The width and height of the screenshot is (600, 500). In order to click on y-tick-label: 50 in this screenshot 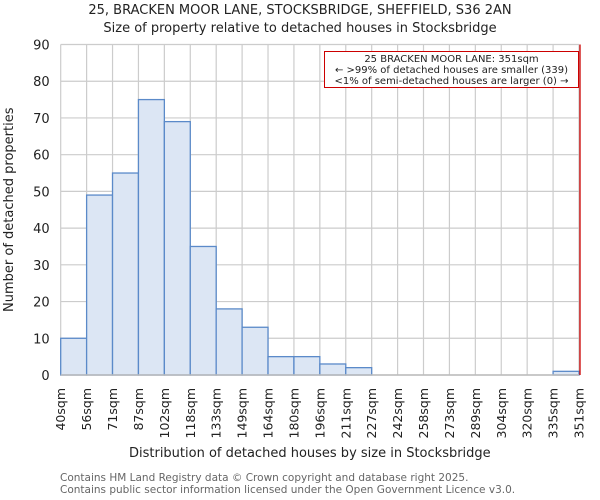, I will do `click(41, 192)`.